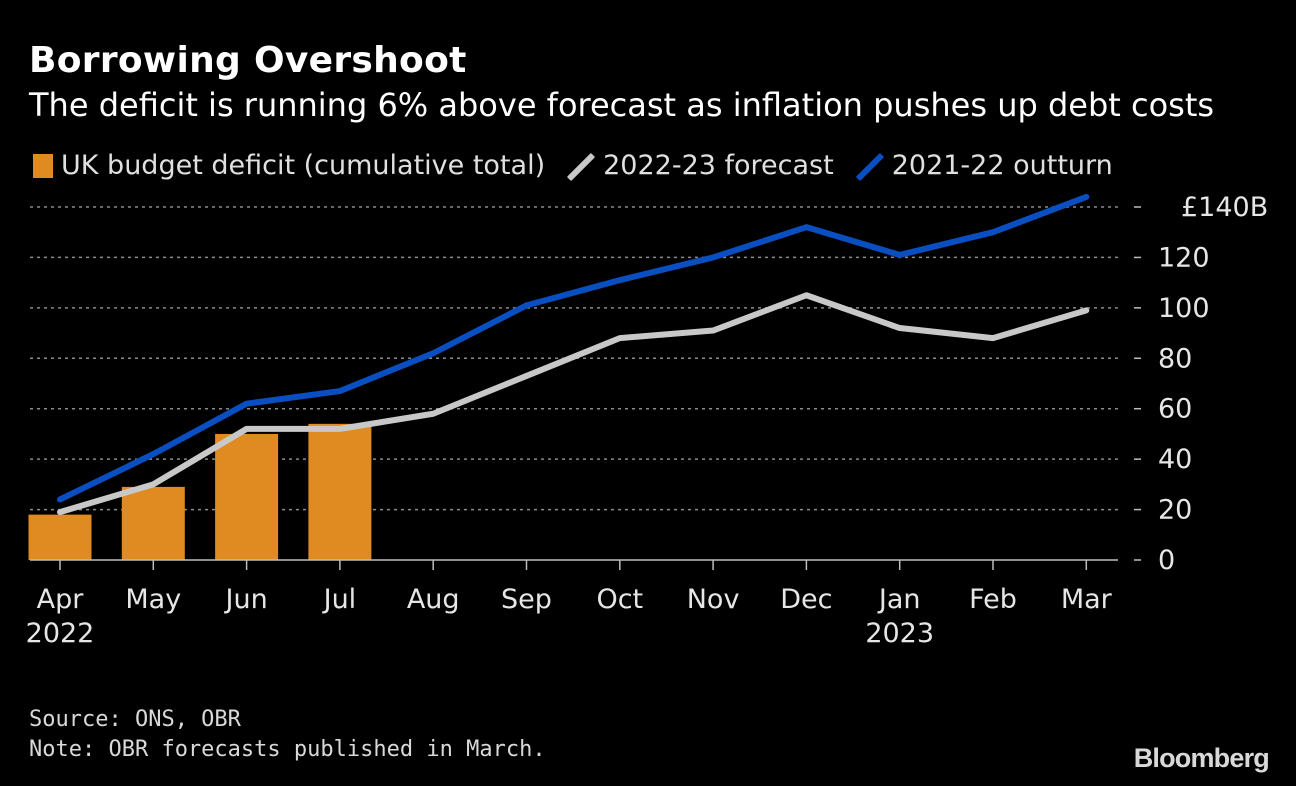 Image resolution: width=1296 pixels, height=786 pixels. I want to click on y-tick-label: 80, so click(1175, 358).